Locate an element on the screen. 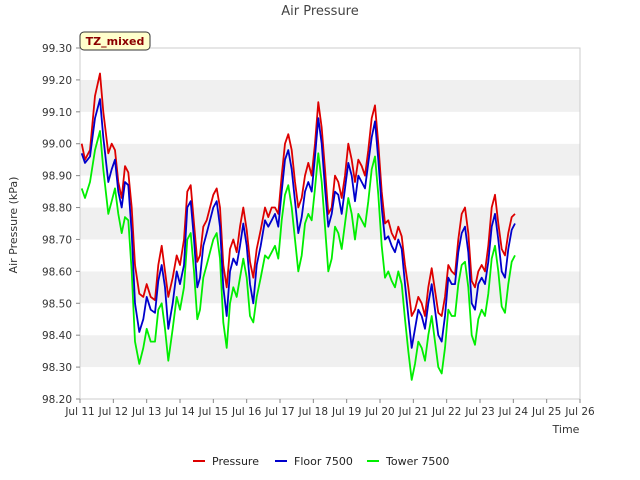  legend-label: Floor 7500 is located at coordinates (323, 461).